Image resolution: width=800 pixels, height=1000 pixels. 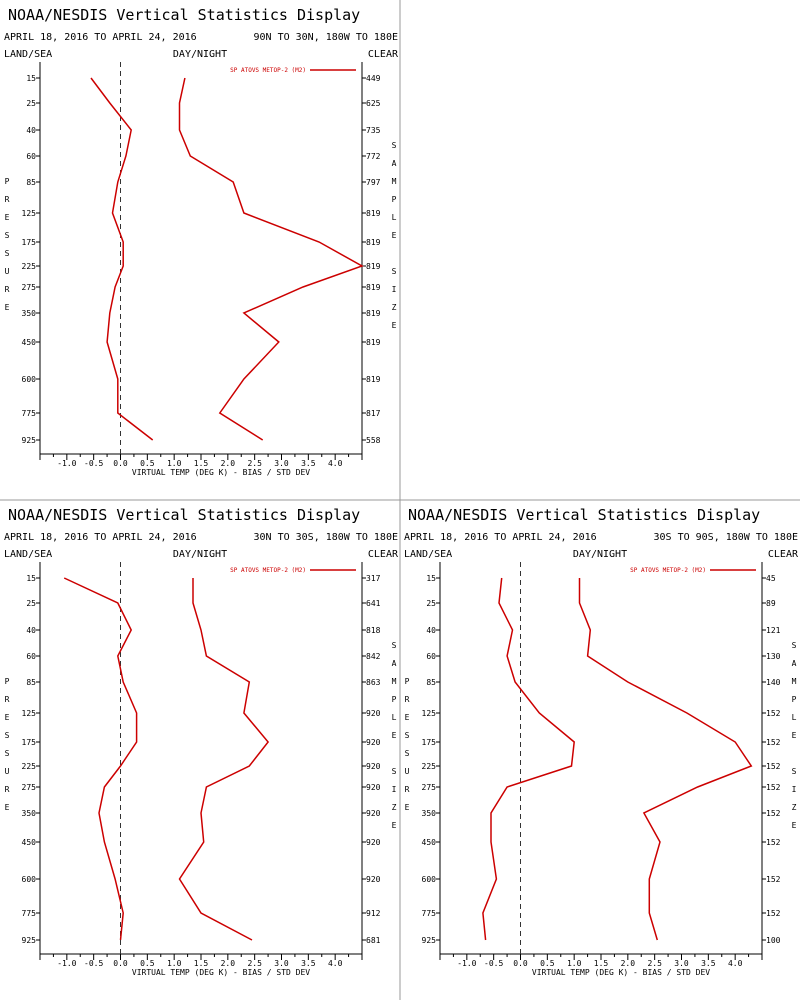 I want to click on sample-size-label: 912, so click(x=373, y=913).